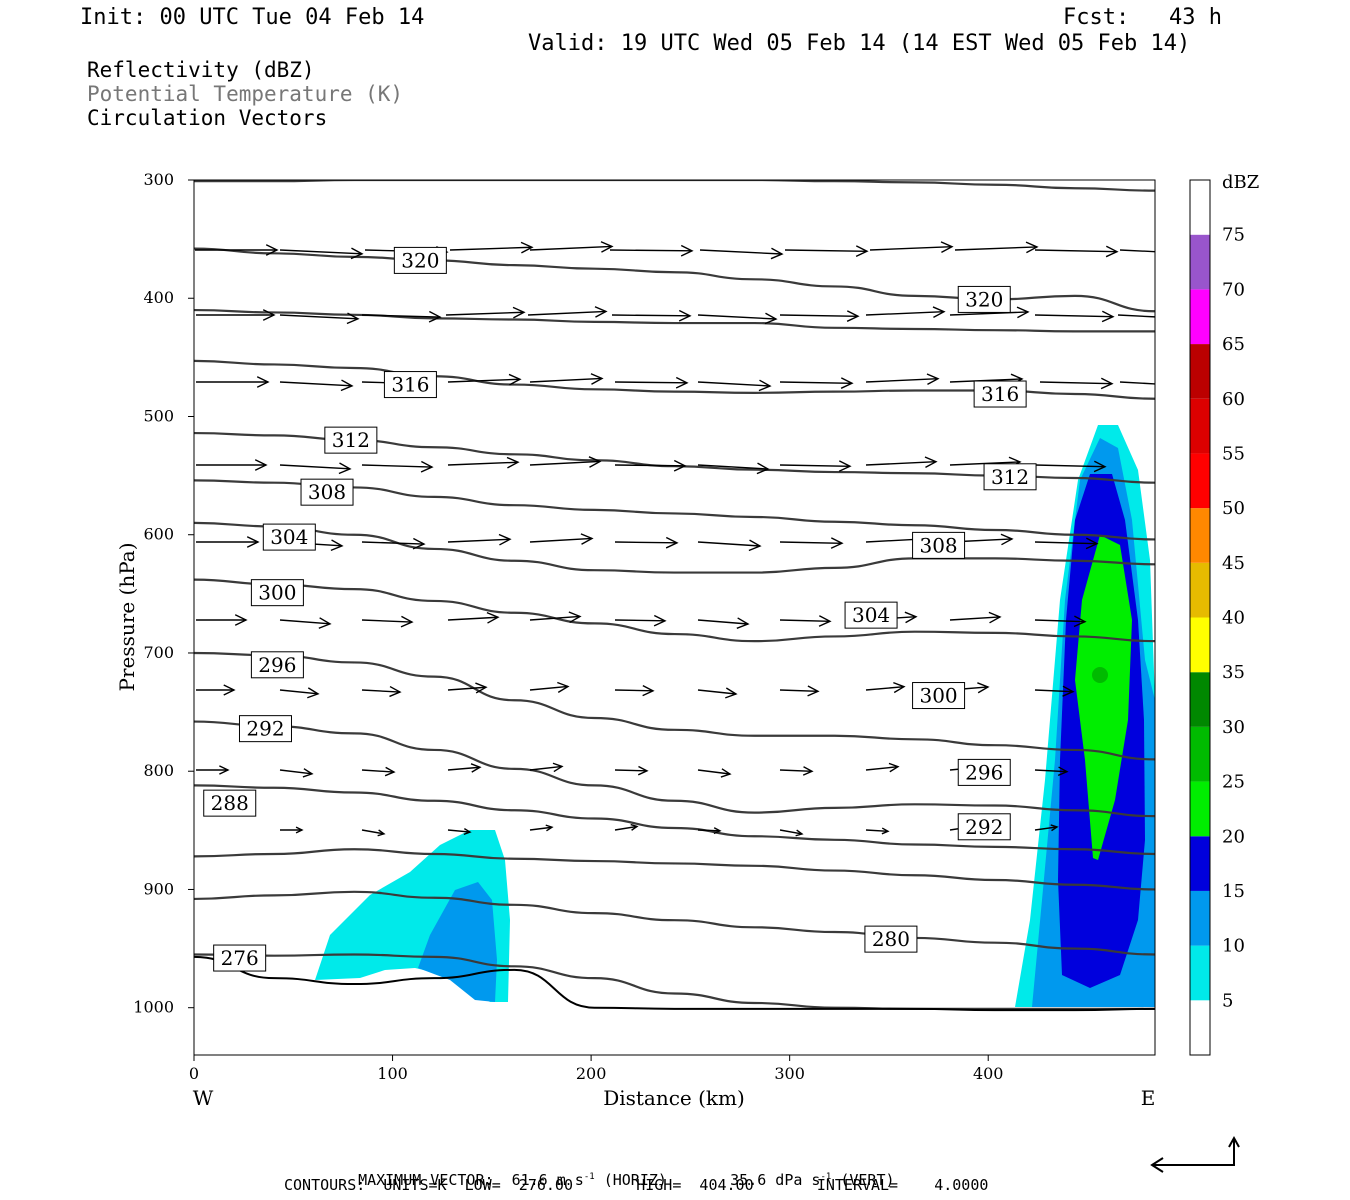  What do you see at coordinates (1233, 782) in the screenshot?
I see `colorbar-label: 25` at bounding box center [1233, 782].